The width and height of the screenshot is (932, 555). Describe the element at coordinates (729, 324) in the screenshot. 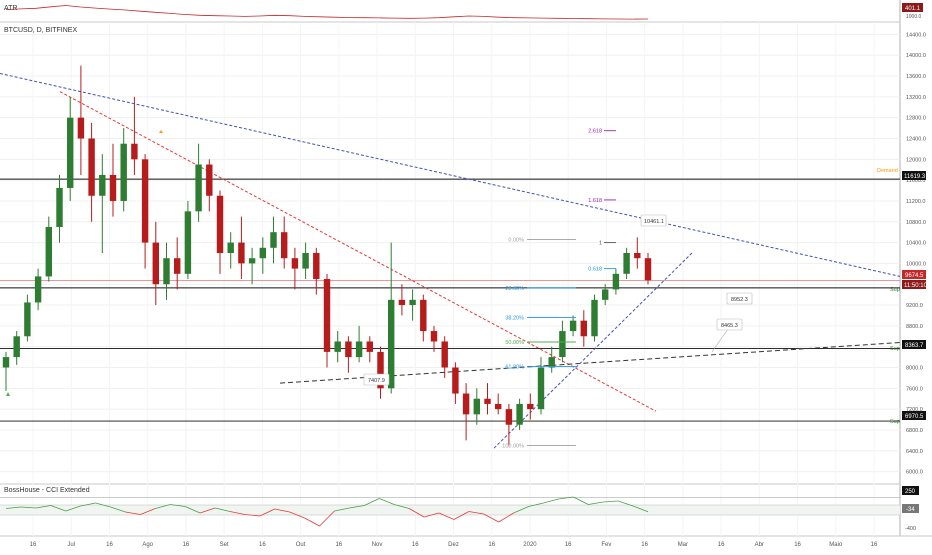

I see `callout-target-2-box` at that location.